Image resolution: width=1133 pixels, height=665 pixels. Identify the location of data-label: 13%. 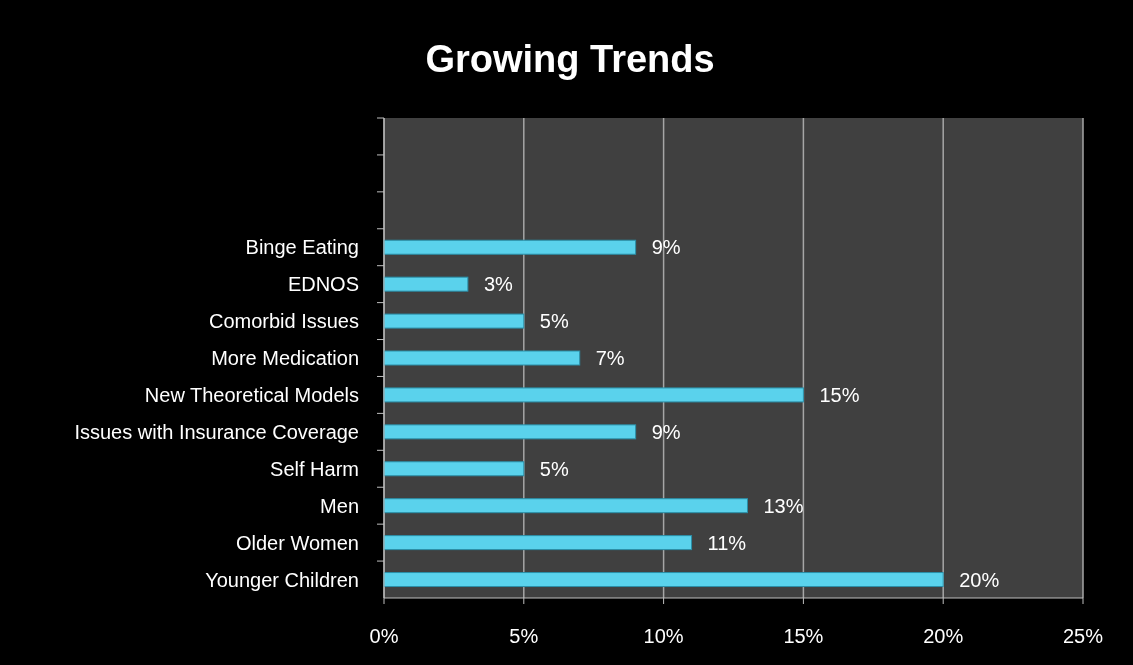
(783, 505).